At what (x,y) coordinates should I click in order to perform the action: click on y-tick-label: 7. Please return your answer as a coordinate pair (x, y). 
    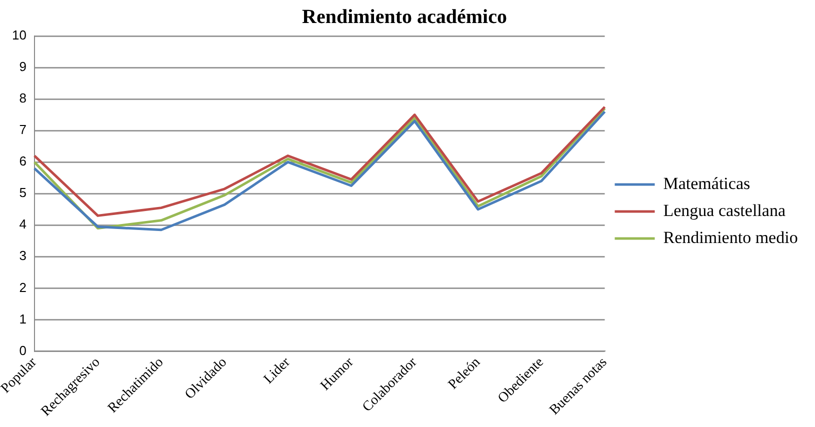
    Looking at the image, I should click on (22, 130).